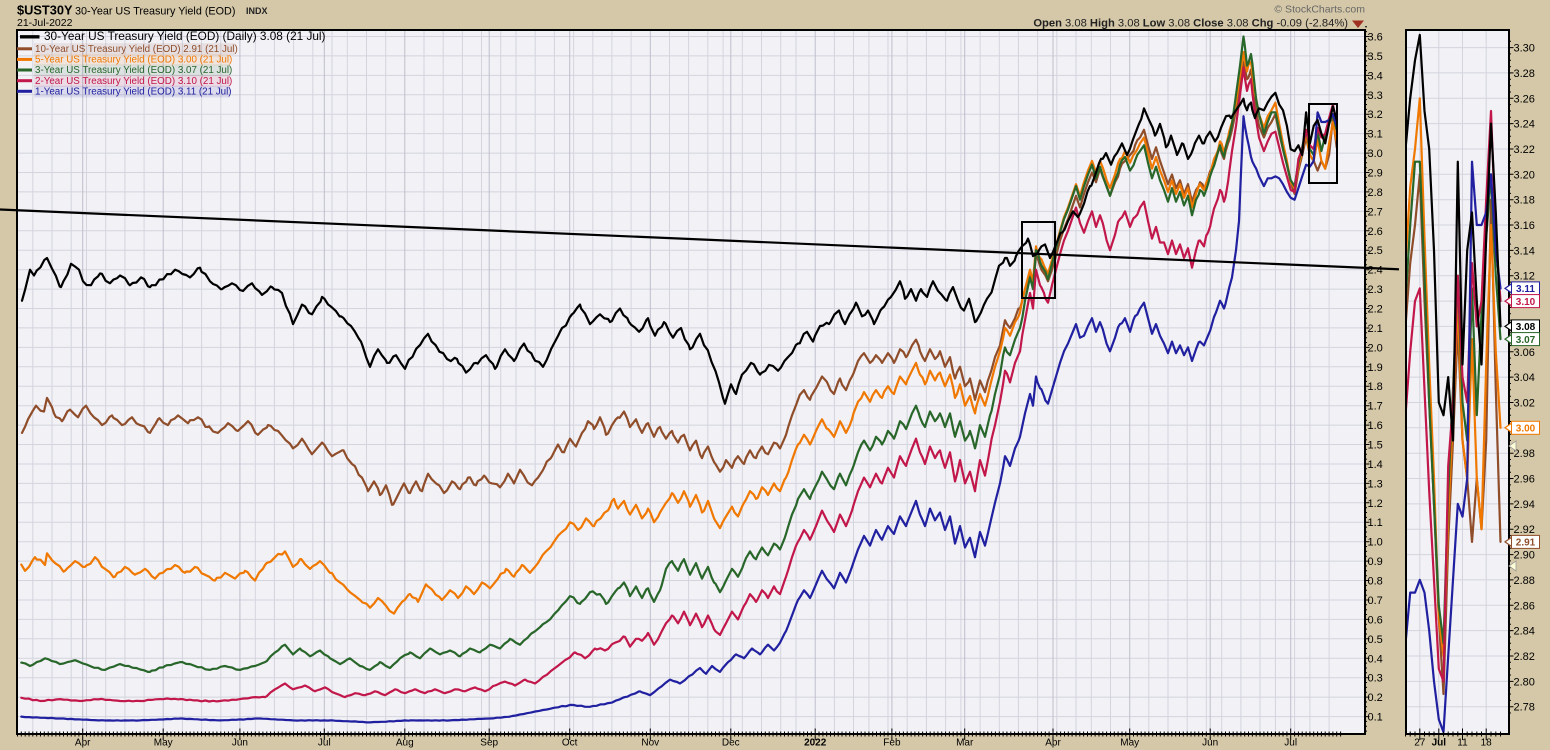 This screenshot has width=1550, height=750. What do you see at coordinates (1524, 201) in the screenshot?
I see `svg-text: 3.18` at bounding box center [1524, 201].